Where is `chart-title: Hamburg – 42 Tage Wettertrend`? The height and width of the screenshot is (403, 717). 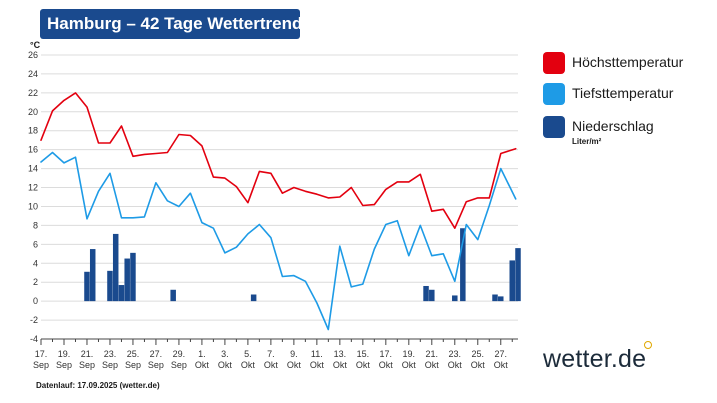
chart-title: Hamburg – 42 Tage Wettertrend is located at coordinates (171, 24).